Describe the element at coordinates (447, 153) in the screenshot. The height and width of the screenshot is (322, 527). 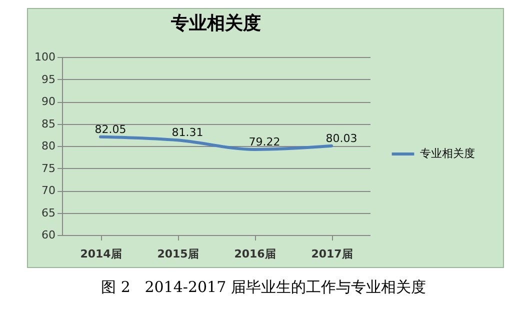
I see `legend-label: 专业相关度` at that location.